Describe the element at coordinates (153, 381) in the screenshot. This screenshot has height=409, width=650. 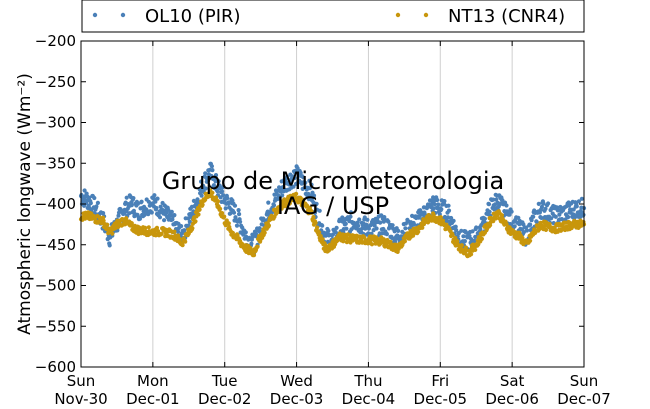
I see `x-tick-label-day: Mon` at that location.